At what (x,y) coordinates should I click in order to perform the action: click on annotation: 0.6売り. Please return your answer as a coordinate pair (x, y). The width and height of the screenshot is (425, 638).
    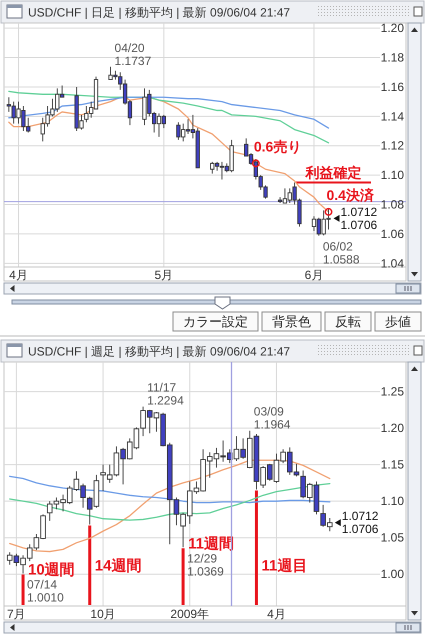
    Looking at the image, I should click on (278, 146).